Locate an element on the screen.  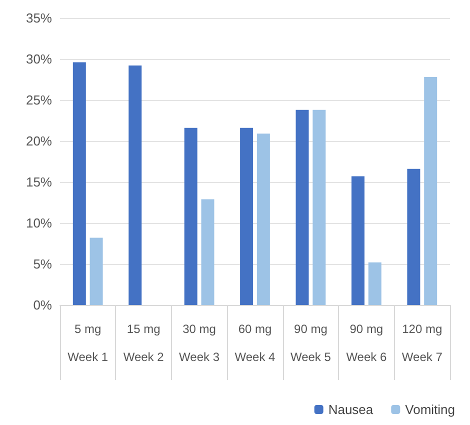
y-tick-label: 25% is located at coordinates (39, 100).